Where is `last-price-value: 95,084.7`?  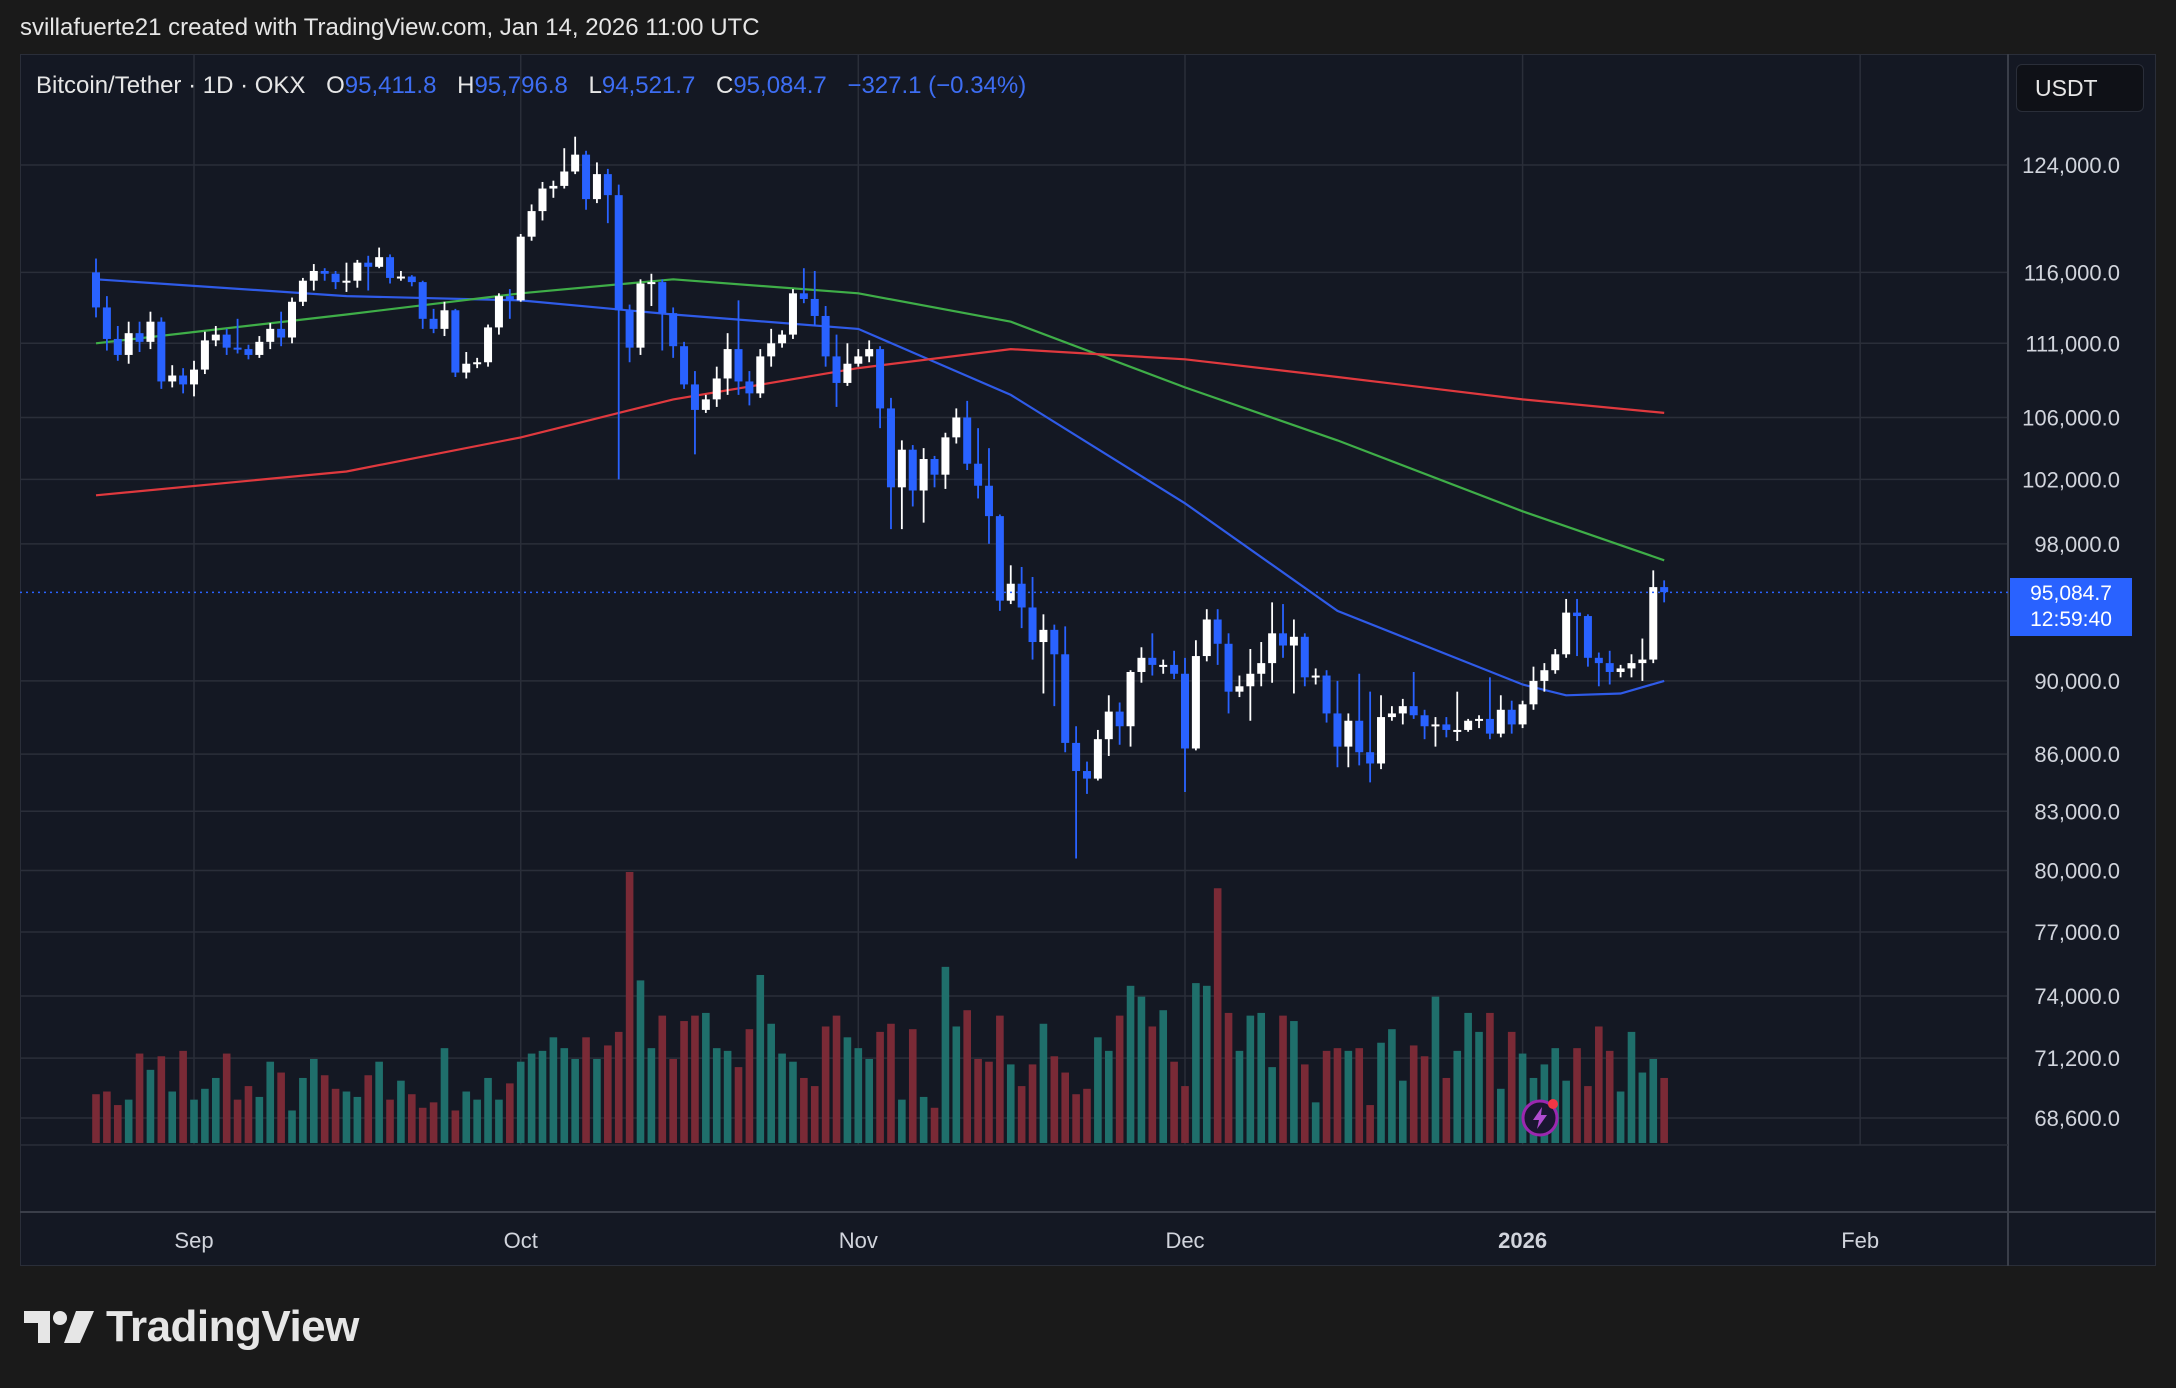
last-price-value: 95,084.7 is located at coordinates (2071, 593).